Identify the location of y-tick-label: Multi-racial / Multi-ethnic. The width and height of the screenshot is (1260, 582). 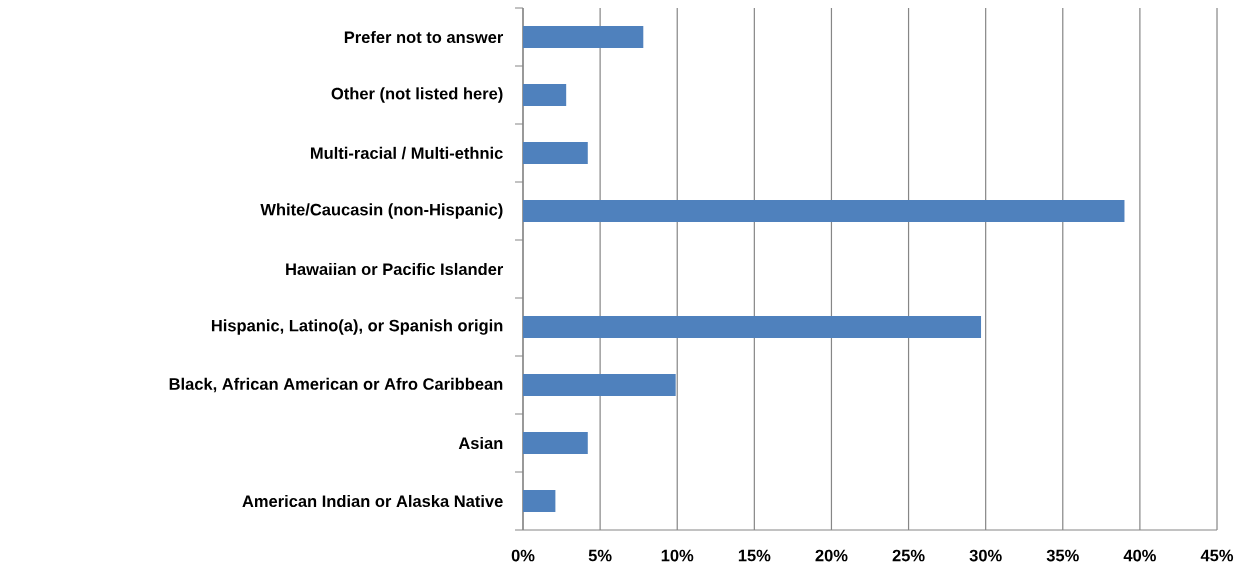
(406, 153).